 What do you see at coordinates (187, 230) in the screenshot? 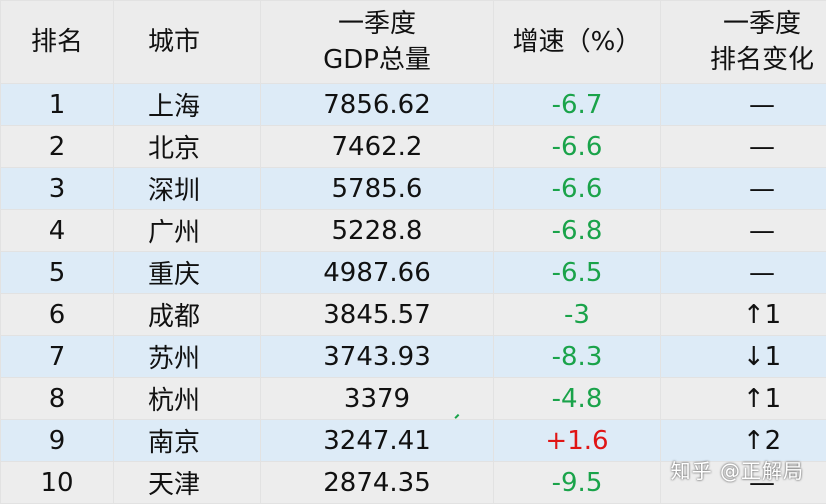
I see `cell-city: 广州` at bounding box center [187, 230].